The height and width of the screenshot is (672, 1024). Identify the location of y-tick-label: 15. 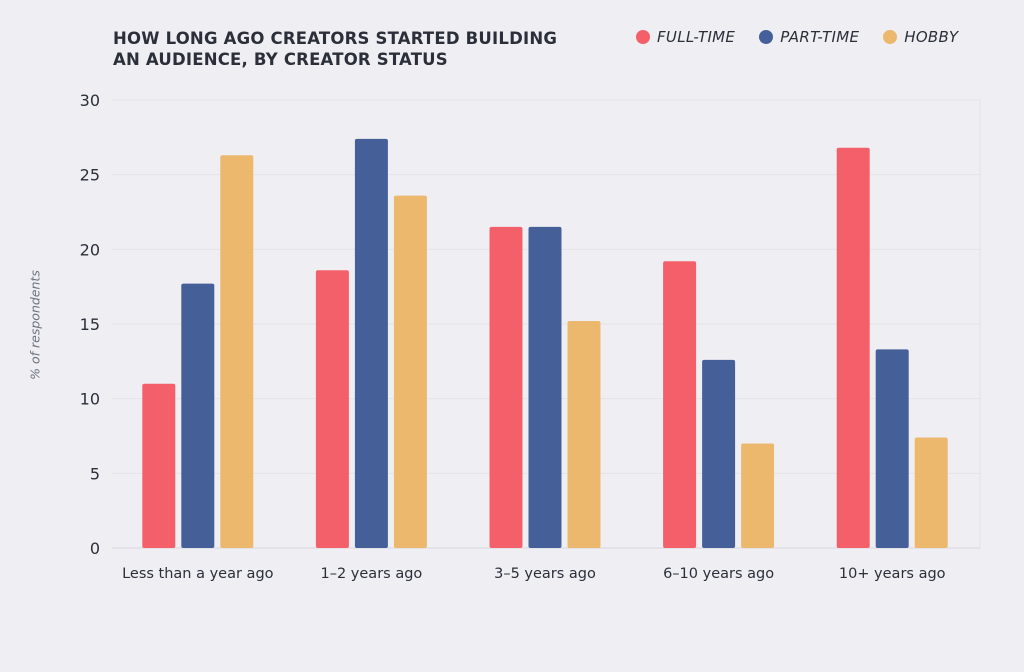
(90, 324).